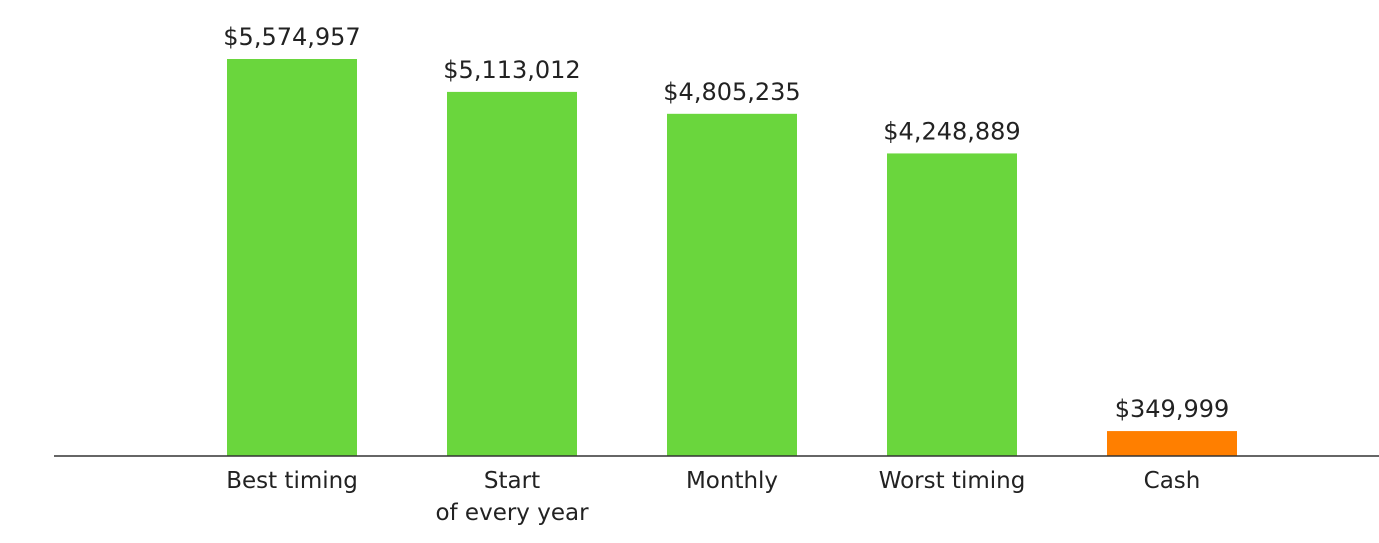 The height and width of the screenshot is (543, 1379). Describe the element at coordinates (292, 481) in the screenshot. I see `category-label-0: Best timing` at that location.